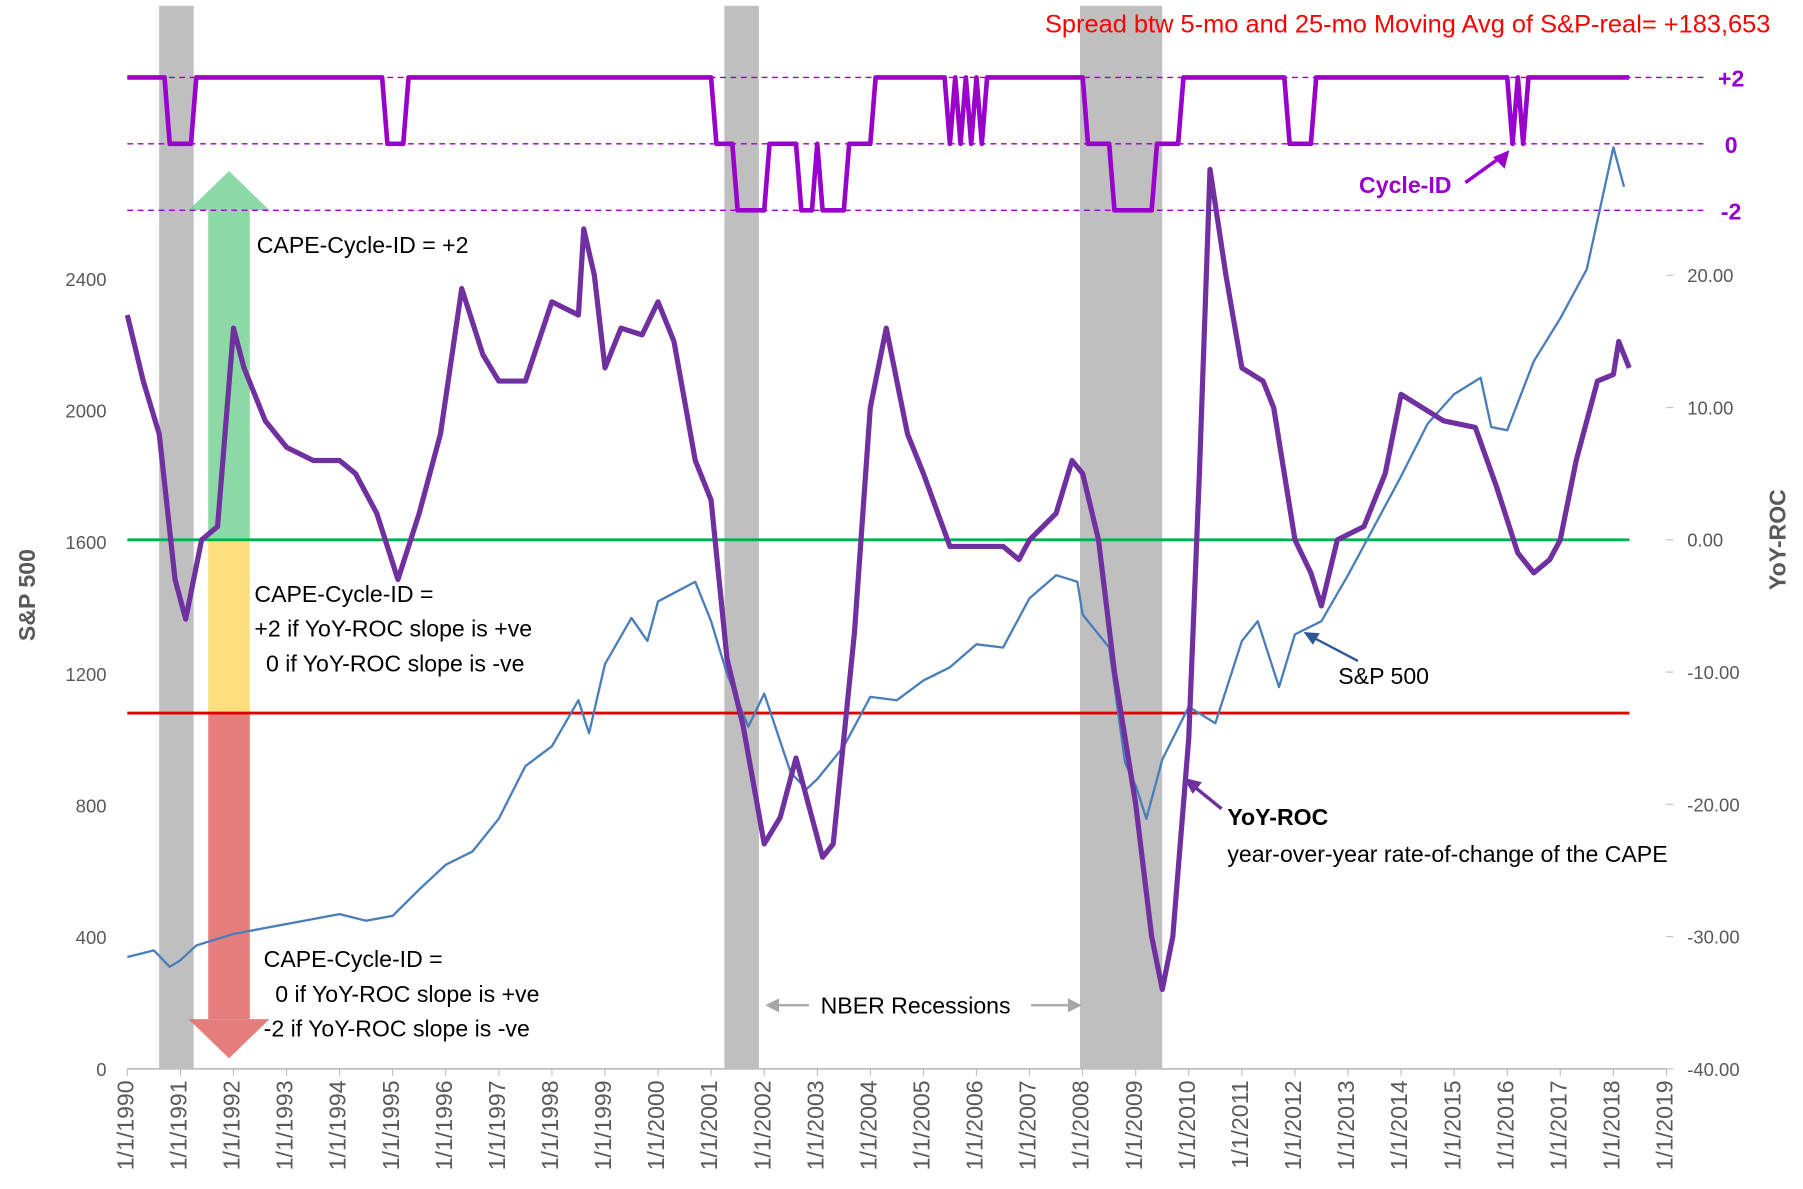 The image size is (1803, 1189). What do you see at coordinates (1713, 1069) in the screenshot?
I see `y2-tick-label: -40.00` at bounding box center [1713, 1069].